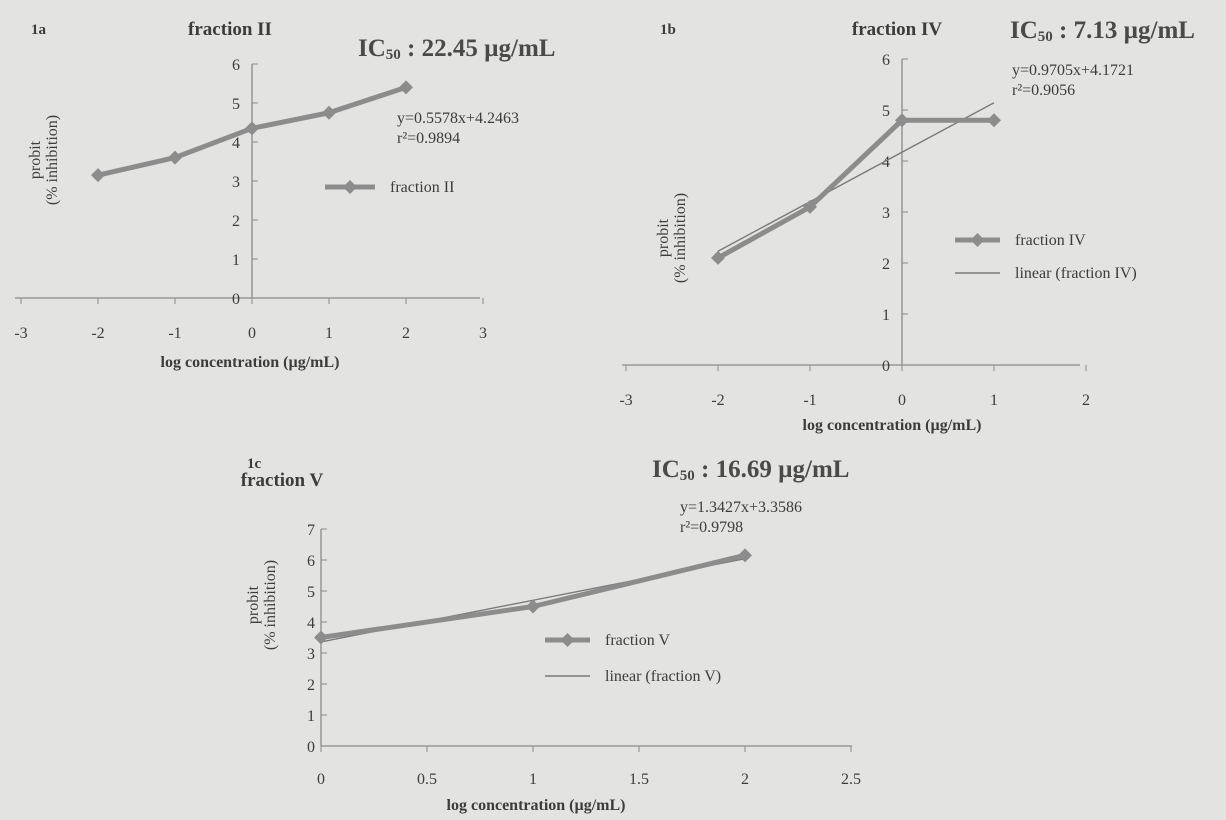 The image size is (1226, 820). What do you see at coordinates (639, 779) in the screenshot?
I see `x-tick-label: 1.5` at bounding box center [639, 779].